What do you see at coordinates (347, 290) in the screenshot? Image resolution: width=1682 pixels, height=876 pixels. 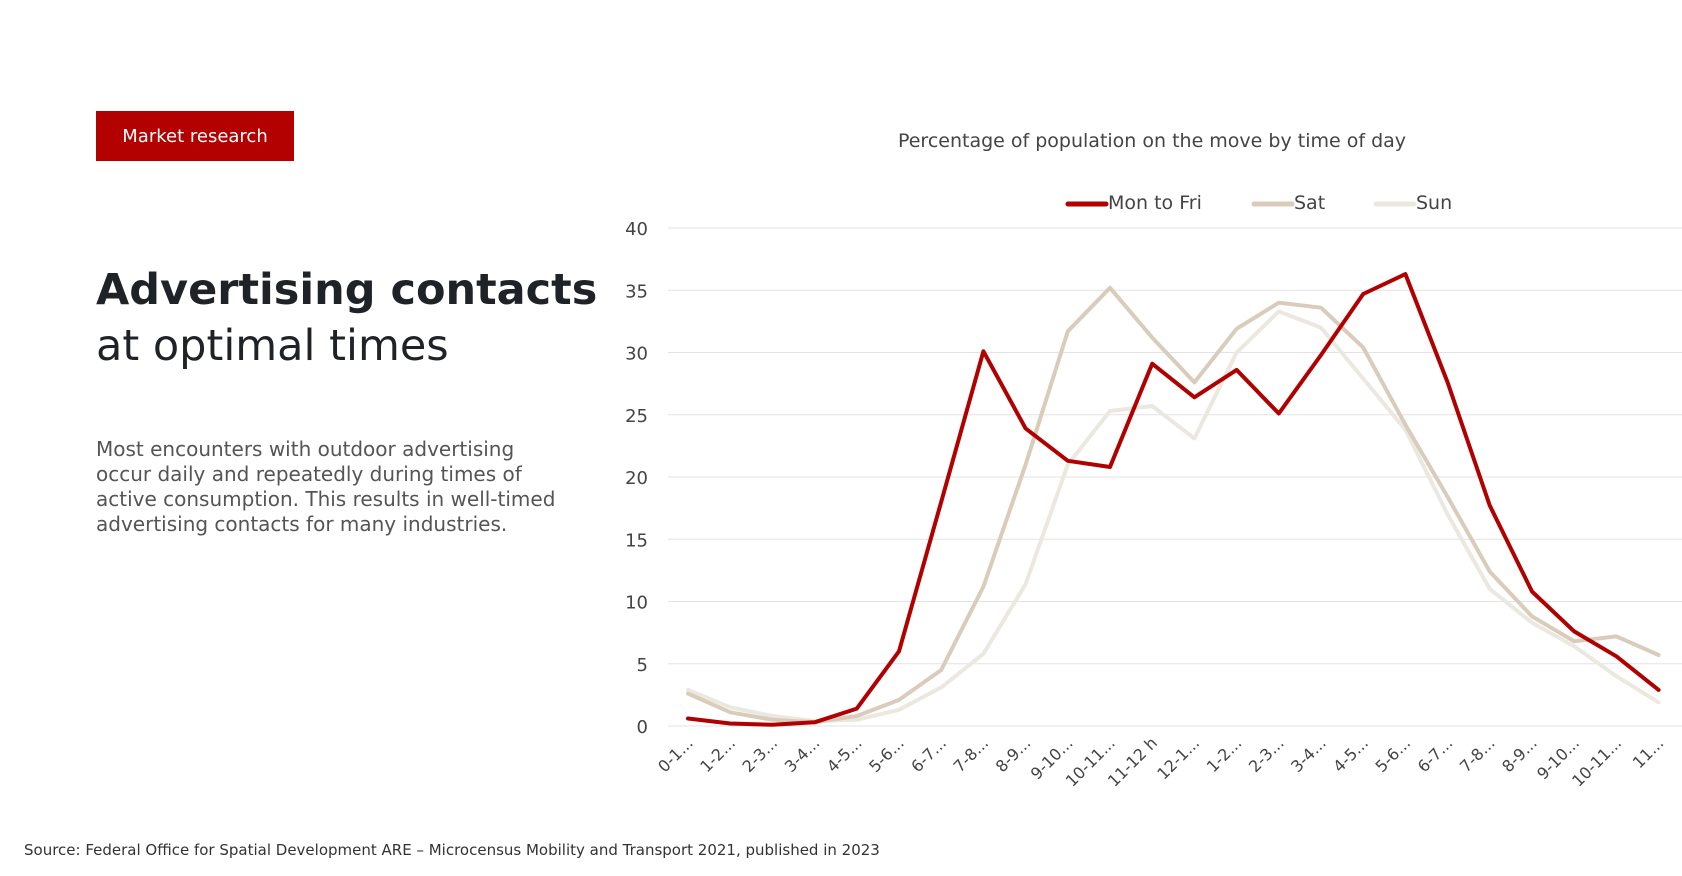 I see `headline-bold: Advertising contacts` at bounding box center [347, 290].